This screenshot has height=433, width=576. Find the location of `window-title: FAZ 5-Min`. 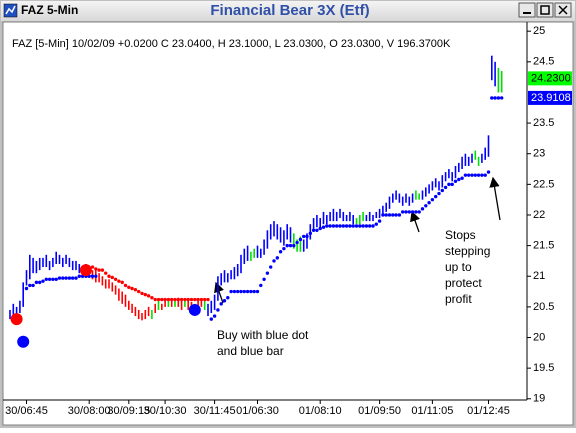

window-title: FAZ 5-Min is located at coordinates (49, 10).